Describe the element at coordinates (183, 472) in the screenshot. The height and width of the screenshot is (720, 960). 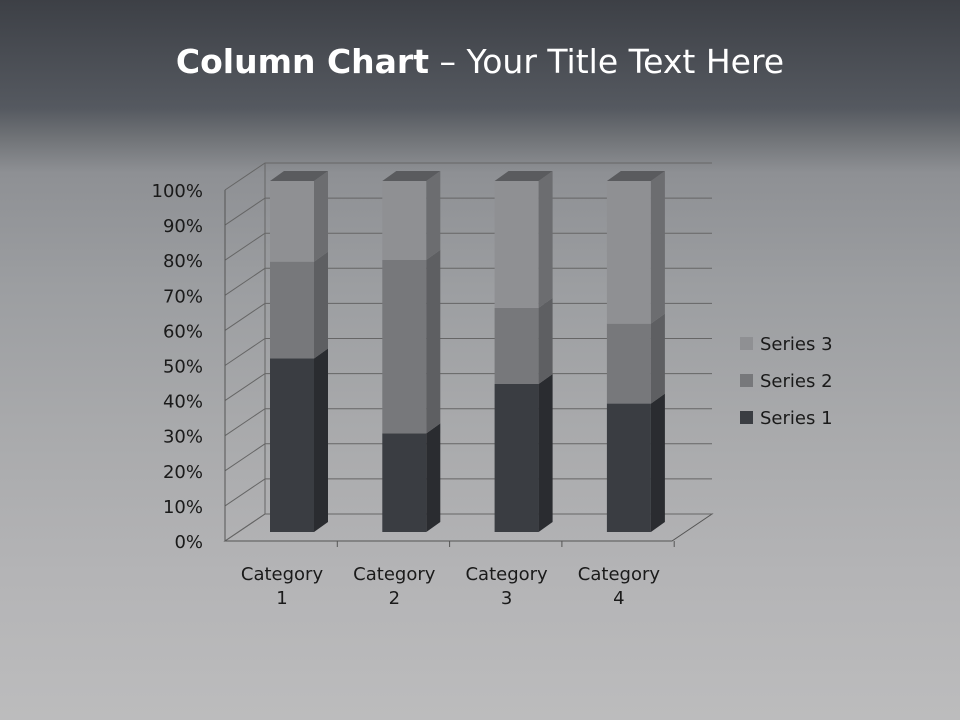
I see `y-tick-label: 20%` at that location.